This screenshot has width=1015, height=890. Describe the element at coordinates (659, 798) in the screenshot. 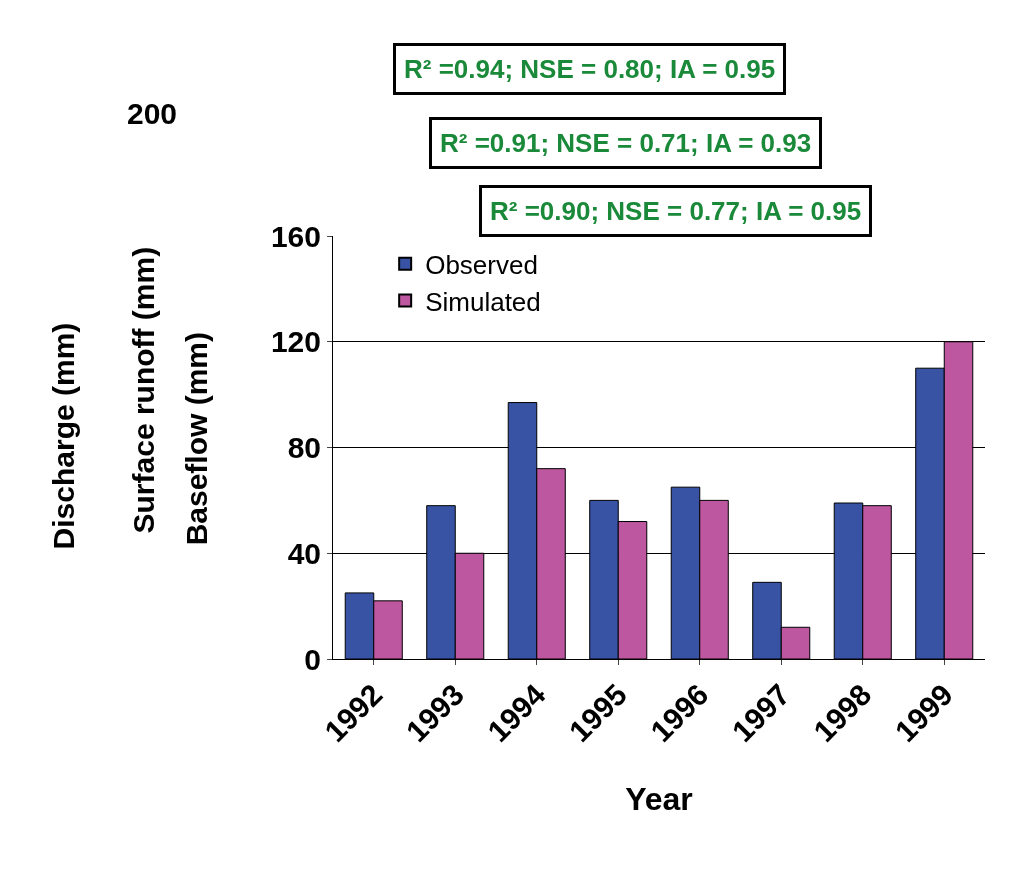

I see `x-axis-title: Year` at that location.